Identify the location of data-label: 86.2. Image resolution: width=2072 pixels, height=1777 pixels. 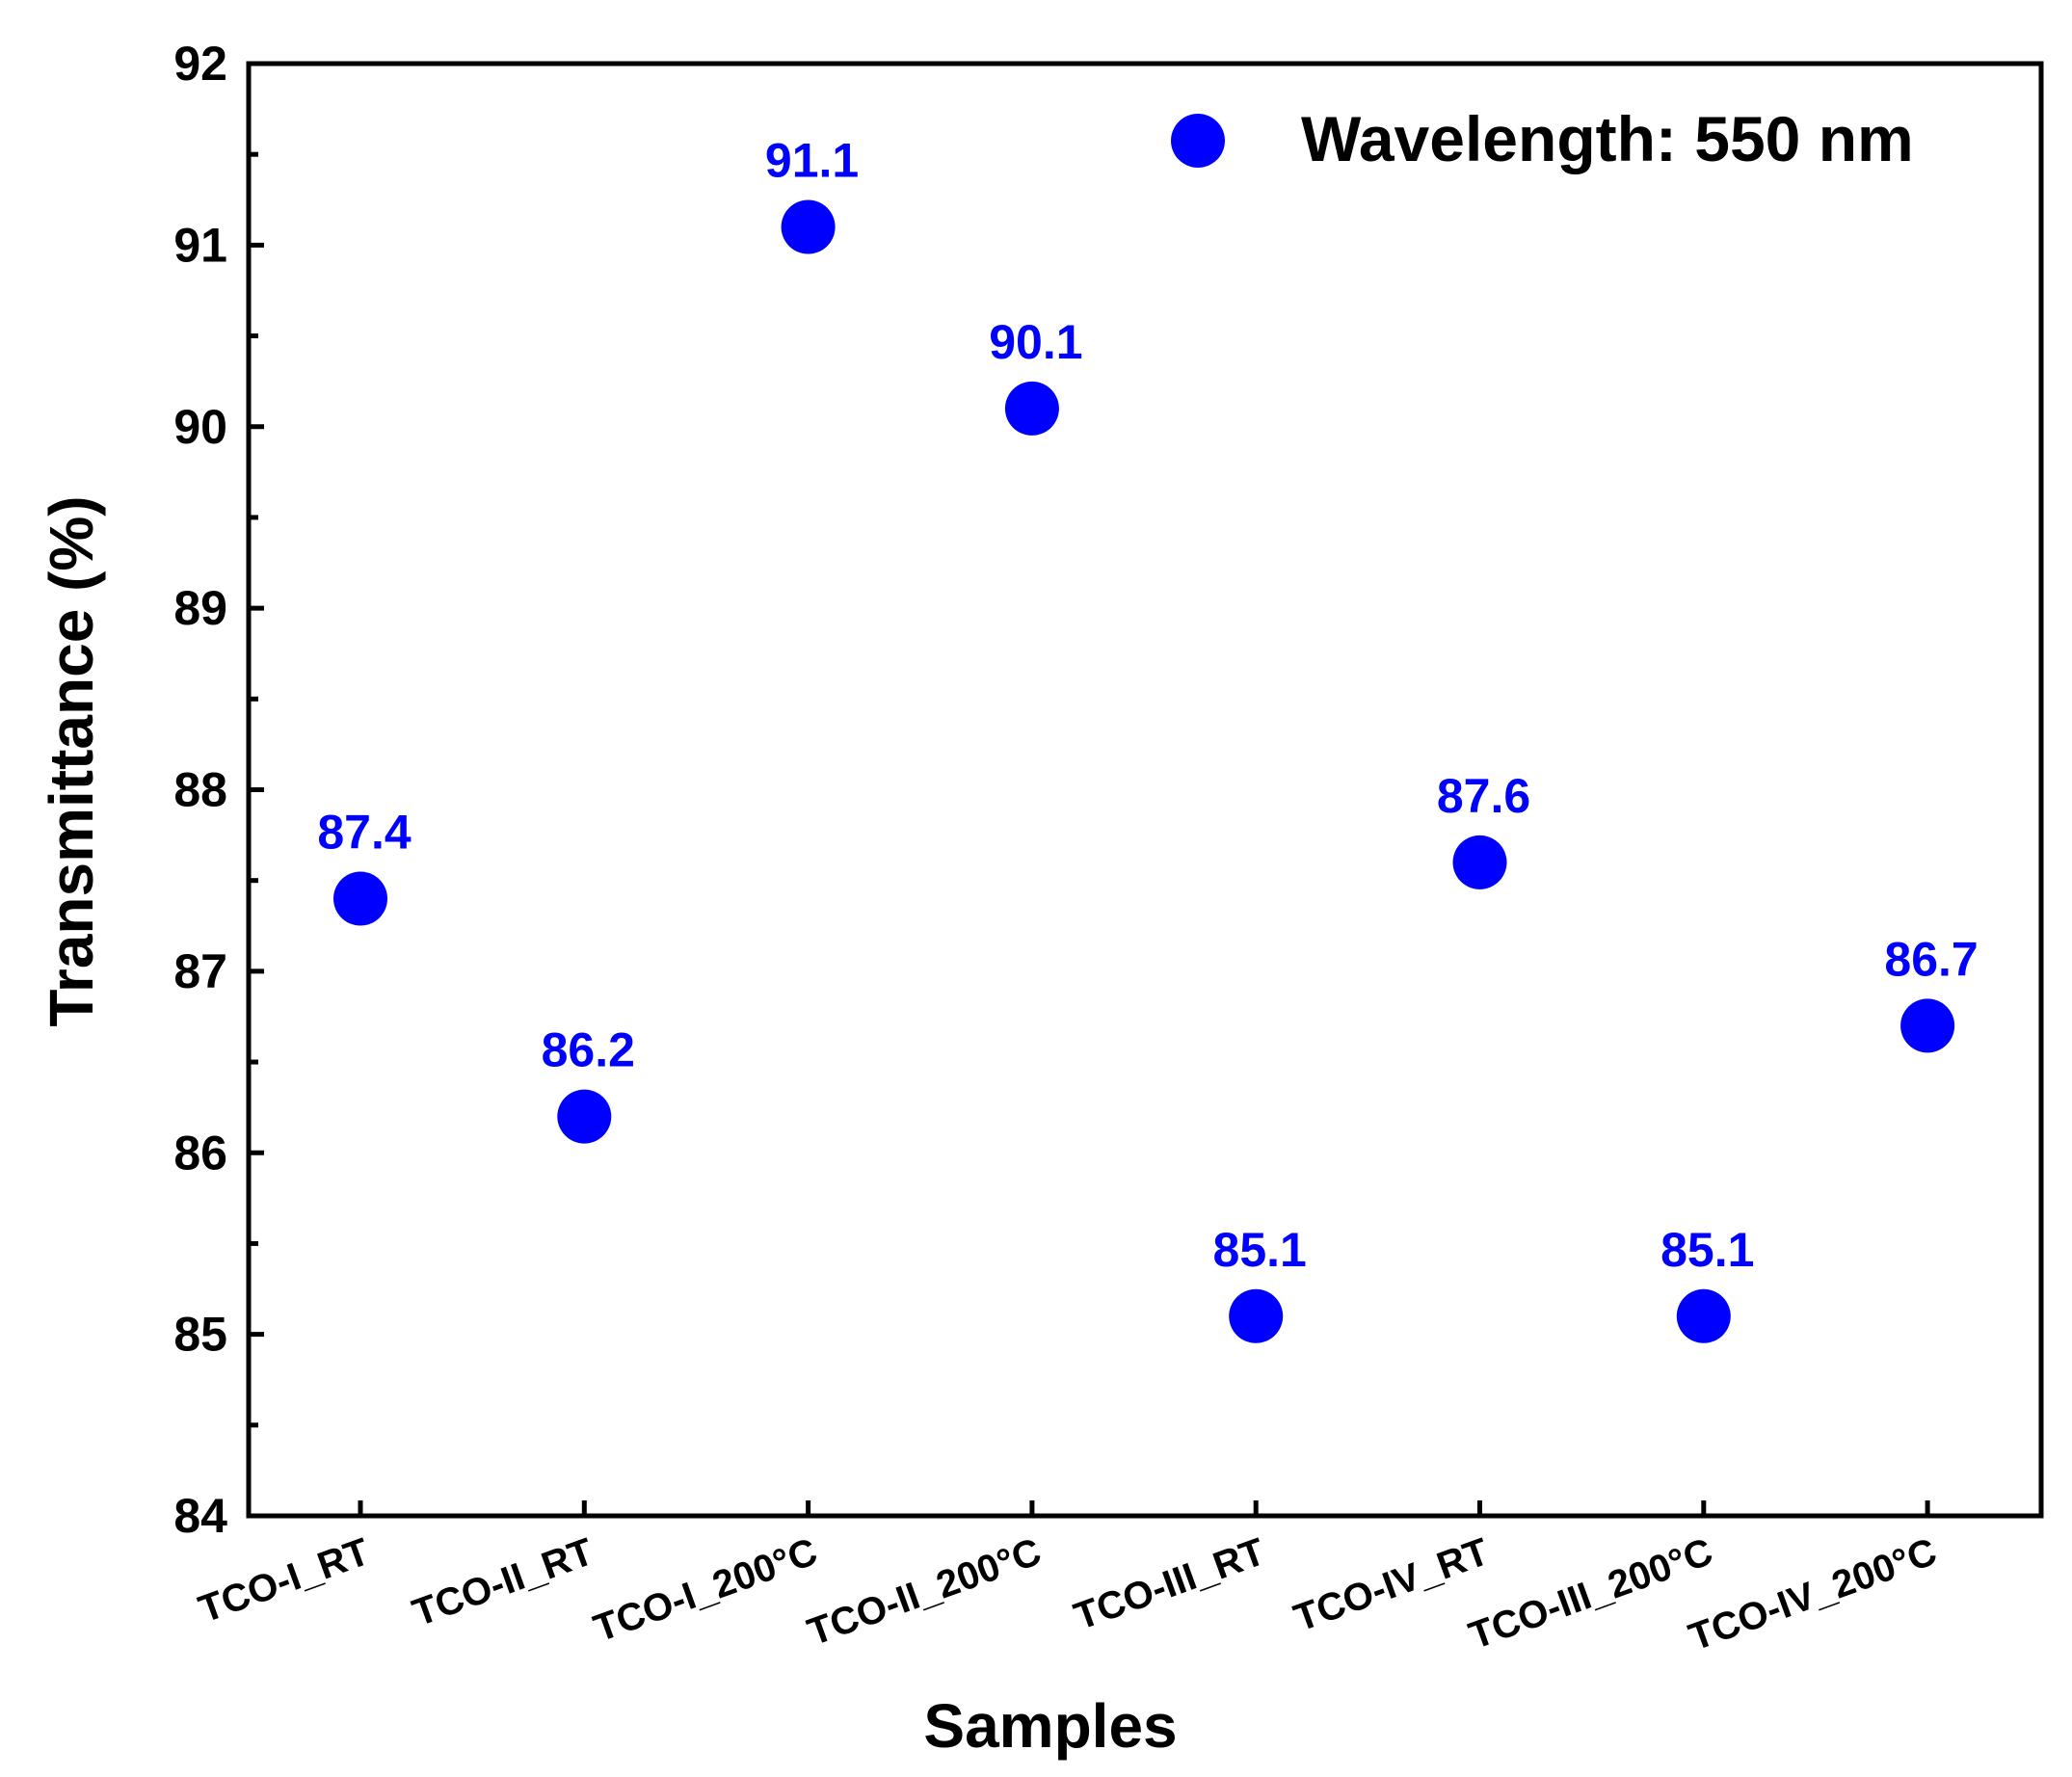
(588, 1050).